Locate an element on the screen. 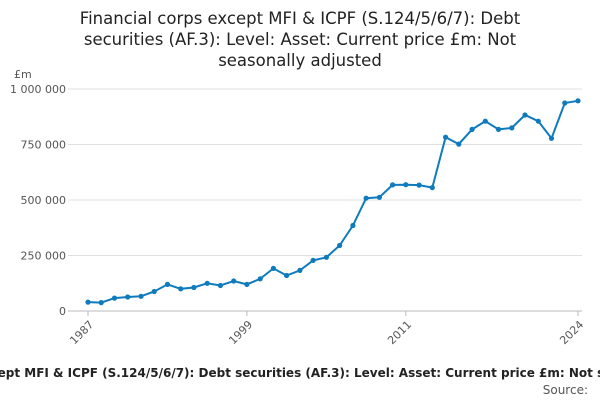 This screenshot has width=600, height=400. y-axis: 0 250 000 500 000 750 000 1 000 000 is located at coordinates (38, 200).